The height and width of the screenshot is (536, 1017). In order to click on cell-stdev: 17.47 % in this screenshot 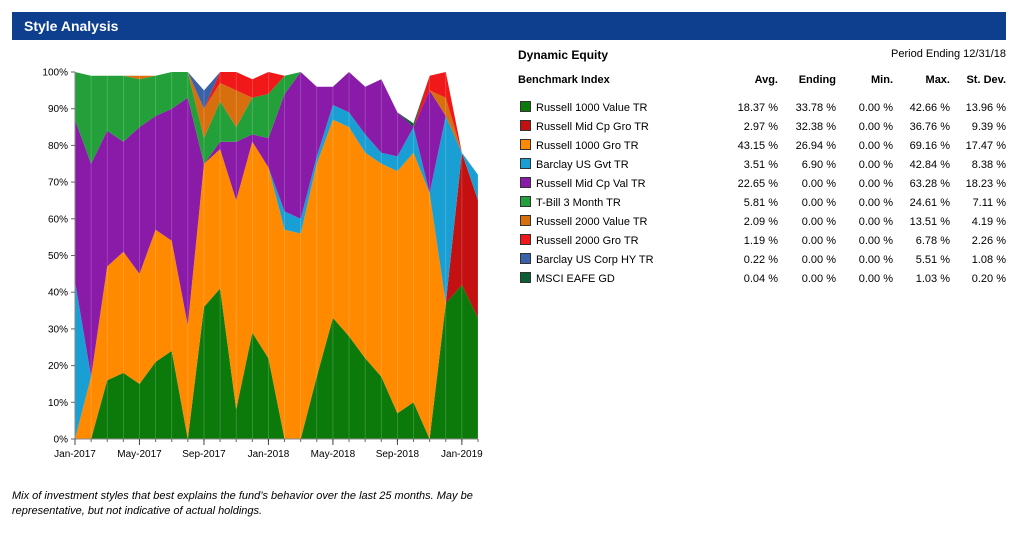, I will do `click(985, 145)`.